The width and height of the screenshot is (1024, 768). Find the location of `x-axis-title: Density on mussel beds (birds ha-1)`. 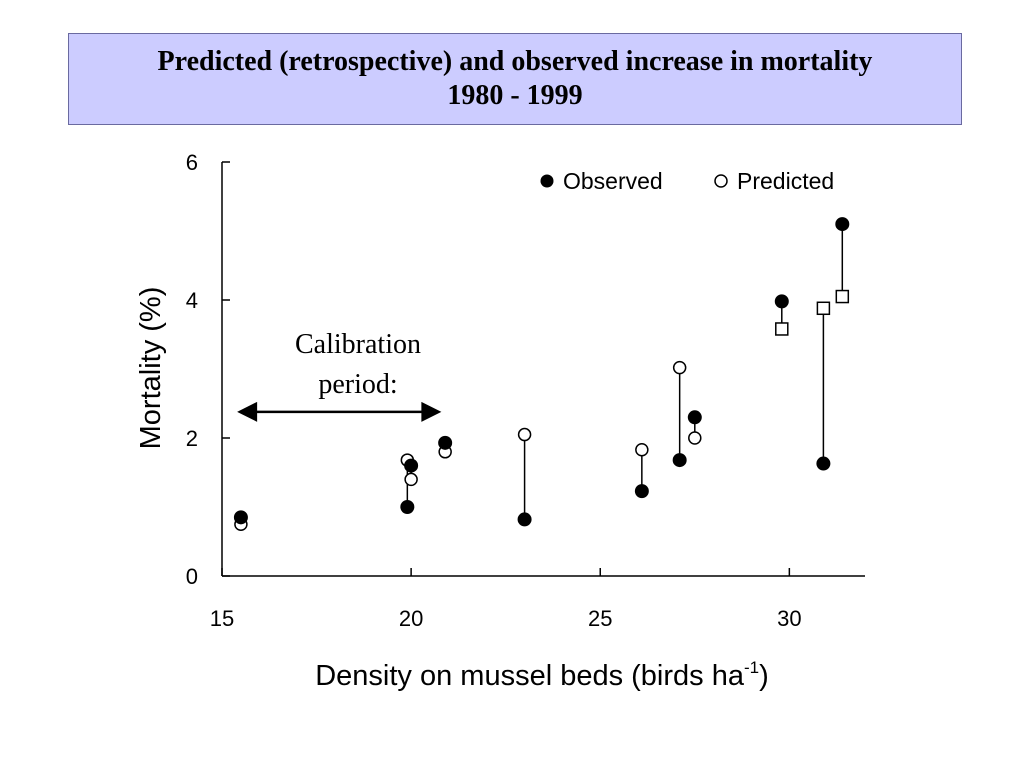

x-axis-title: Density on mussel beds (birds ha-1) is located at coordinates (542, 675).